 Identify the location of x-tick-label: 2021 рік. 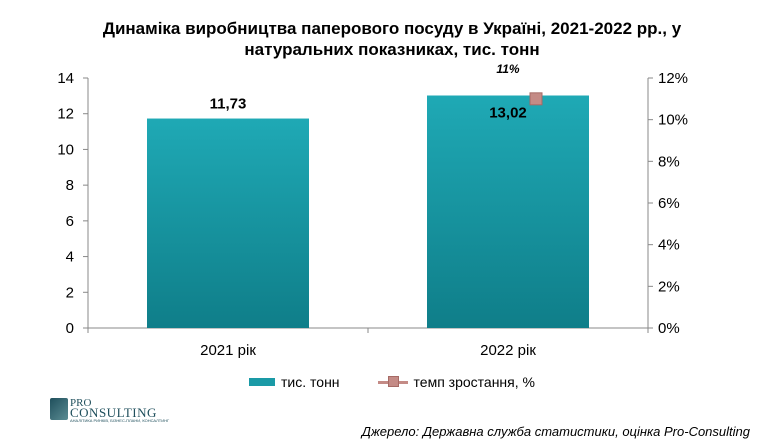
(228, 350).